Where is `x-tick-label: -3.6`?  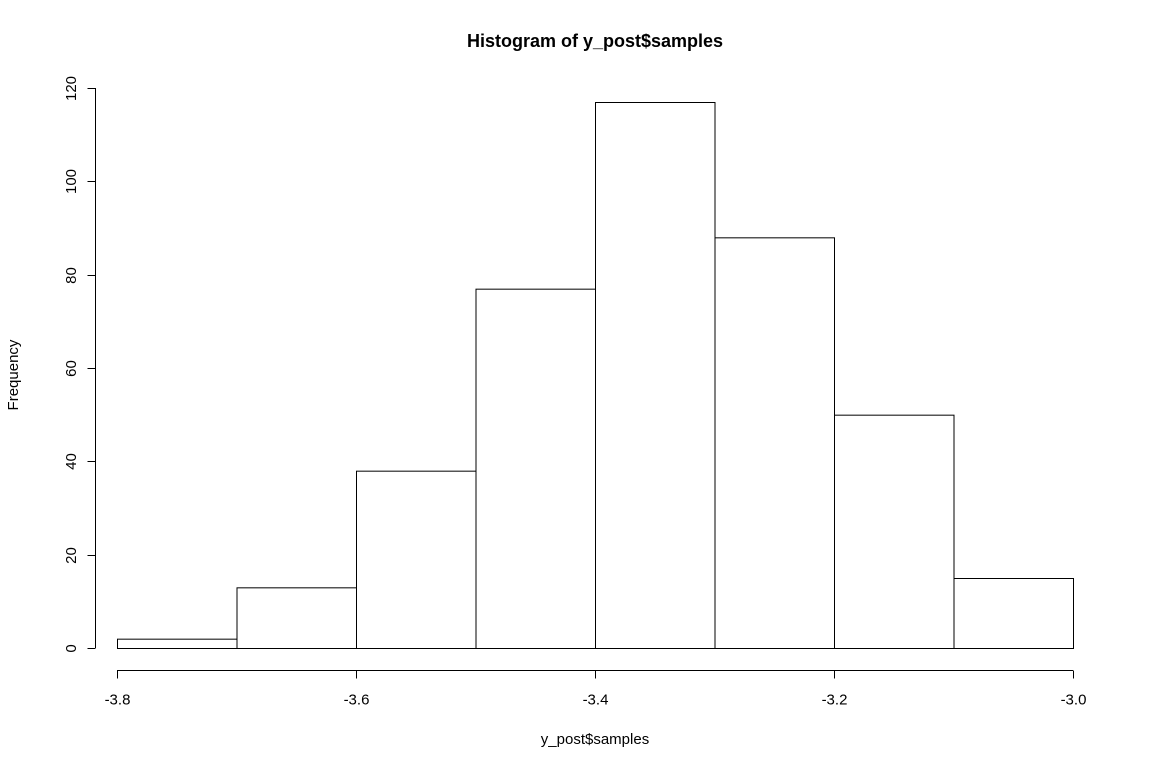 x-tick-label: -3.6 is located at coordinates (357, 700).